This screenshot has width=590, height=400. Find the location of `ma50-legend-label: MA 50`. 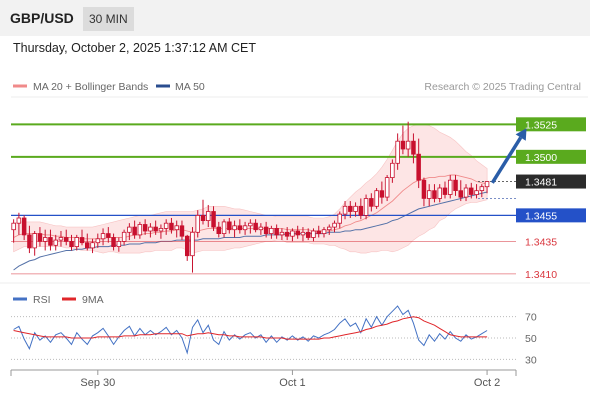

ma50-legend-label: MA 50 is located at coordinates (190, 87).